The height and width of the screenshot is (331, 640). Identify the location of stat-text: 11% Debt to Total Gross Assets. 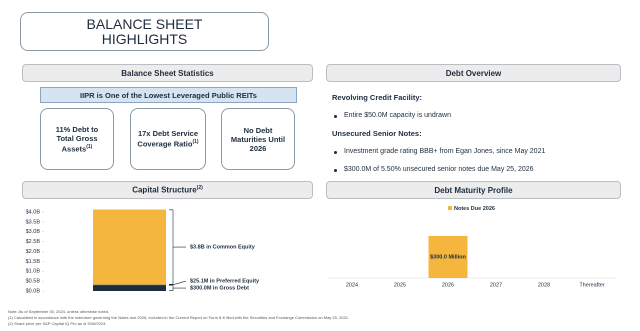
(77, 139).